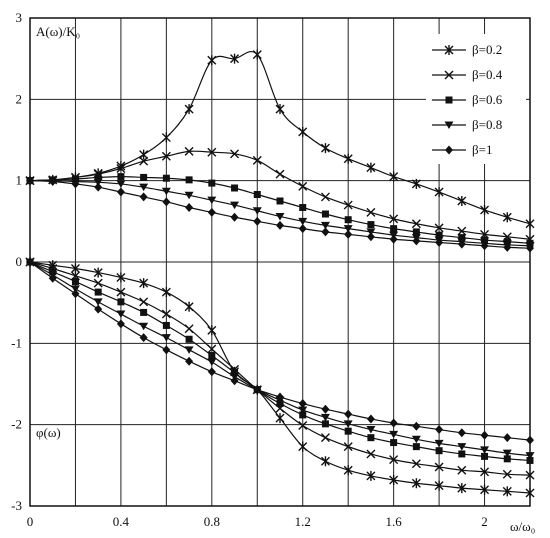 The height and width of the screenshot is (538, 550). What do you see at coordinates (16, 505) in the screenshot?
I see `y-tick-label: -3` at bounding box center [16, 505].